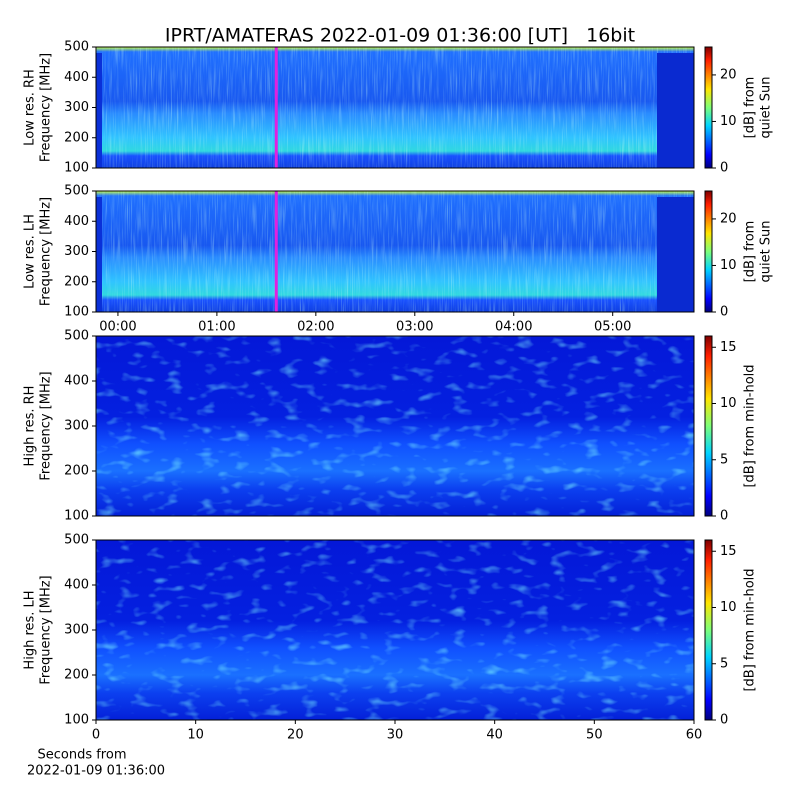 Image resolution: width=800 pixels, height=804 pixels. I want to click on y-axis-label: High res. LH, so click(30, 629).